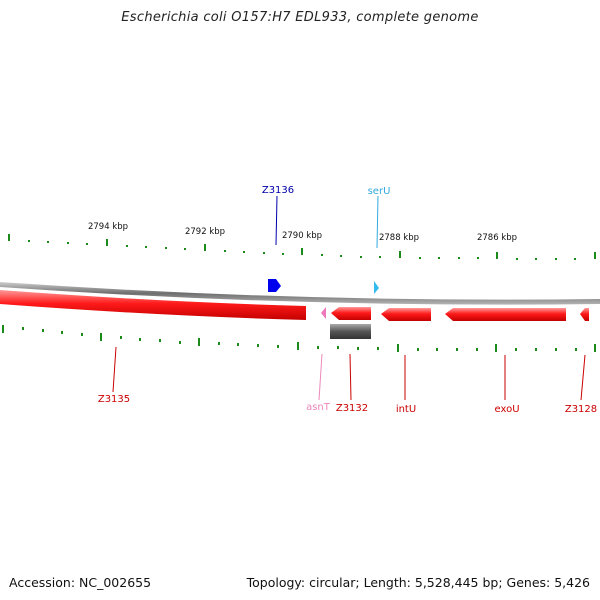  What do you see at coordinates (205, 232) in the screenshot?
I see `scale-label: 2792 kbp` at bounding box center [205, 232].